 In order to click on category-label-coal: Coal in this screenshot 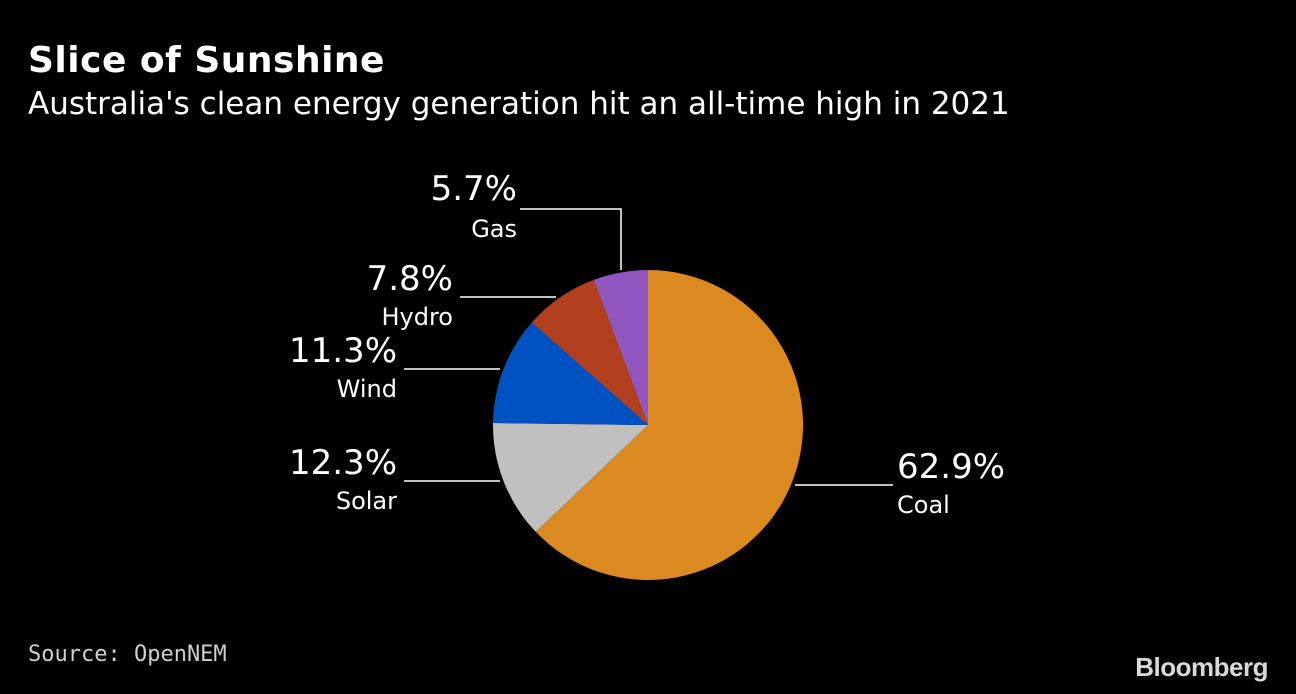, I will do `click(923, 505)`.